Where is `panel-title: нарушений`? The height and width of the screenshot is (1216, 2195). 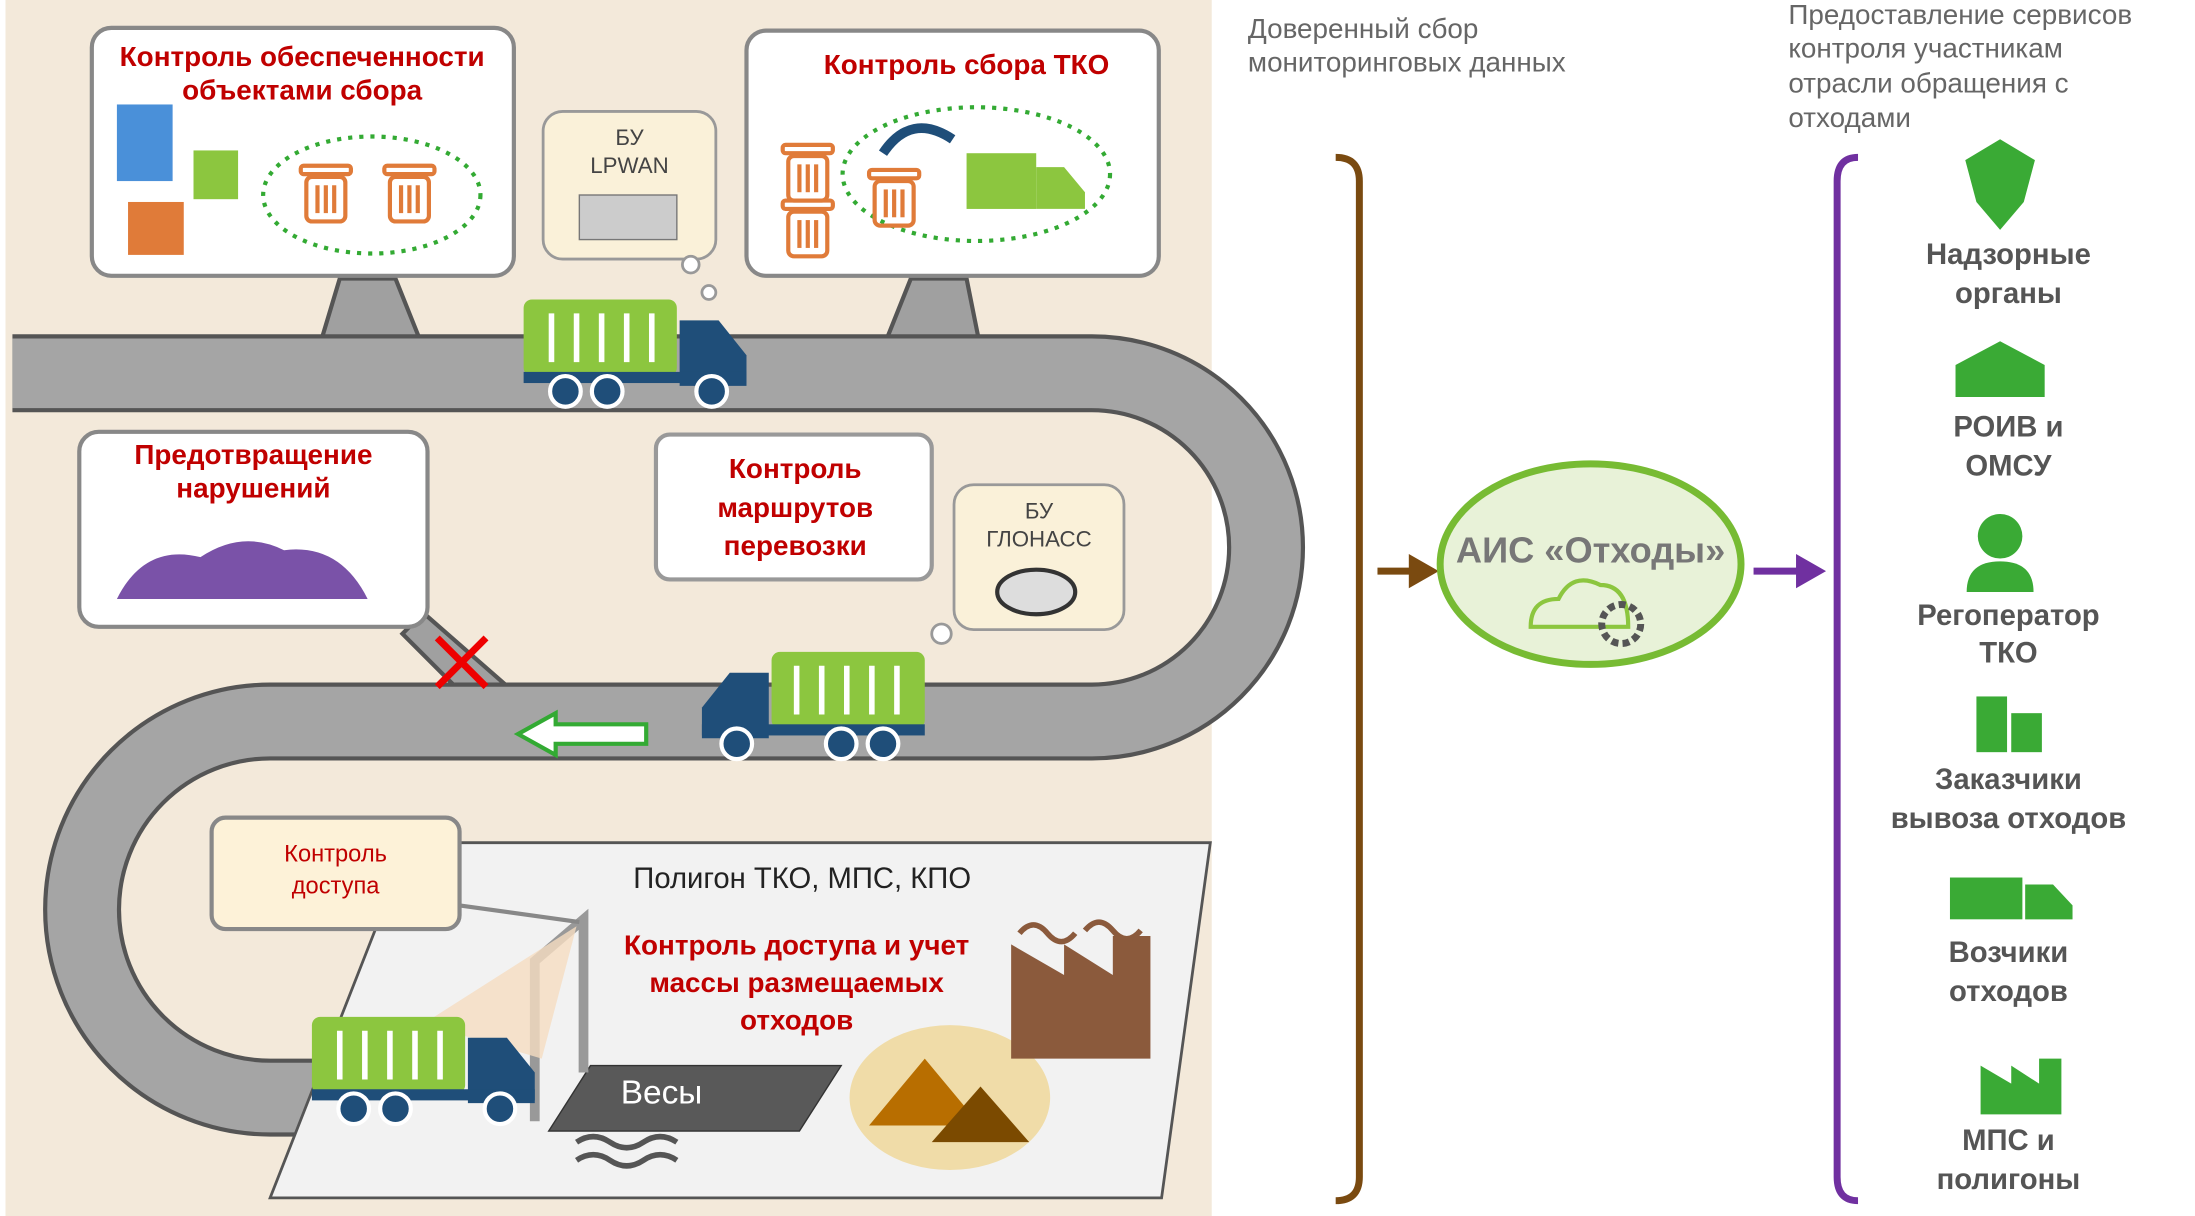 panel-title: нарушений is located at coordinates (253, 488).